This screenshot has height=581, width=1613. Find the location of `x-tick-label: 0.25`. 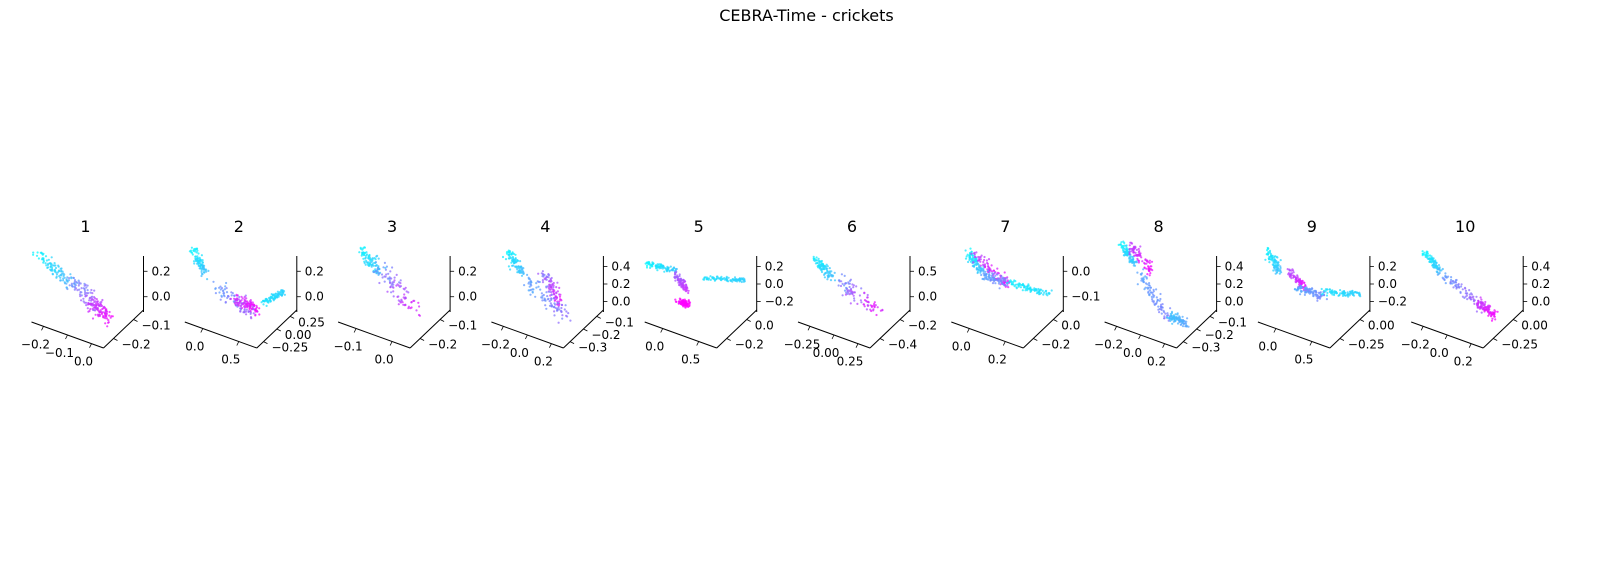

x-tick-label: 0.25 is located at coordinates (850, 362).